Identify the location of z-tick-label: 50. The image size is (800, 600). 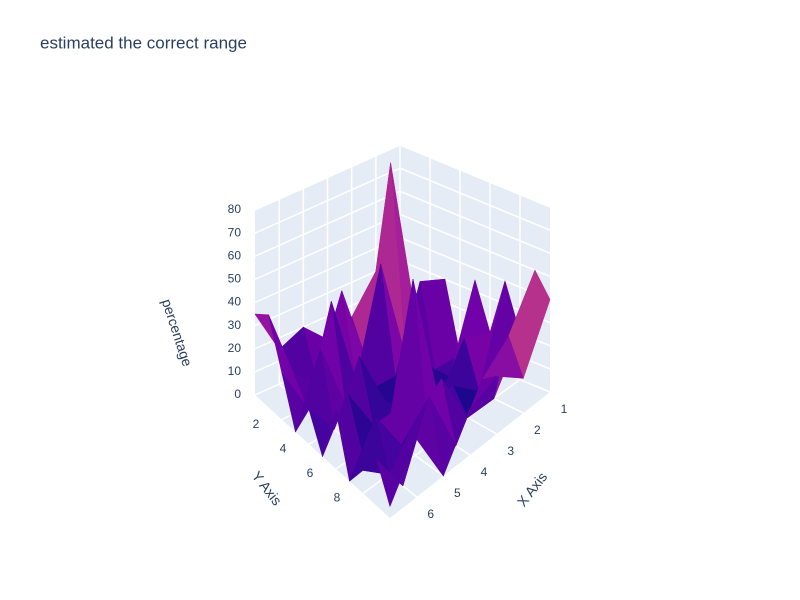
(235, 279).